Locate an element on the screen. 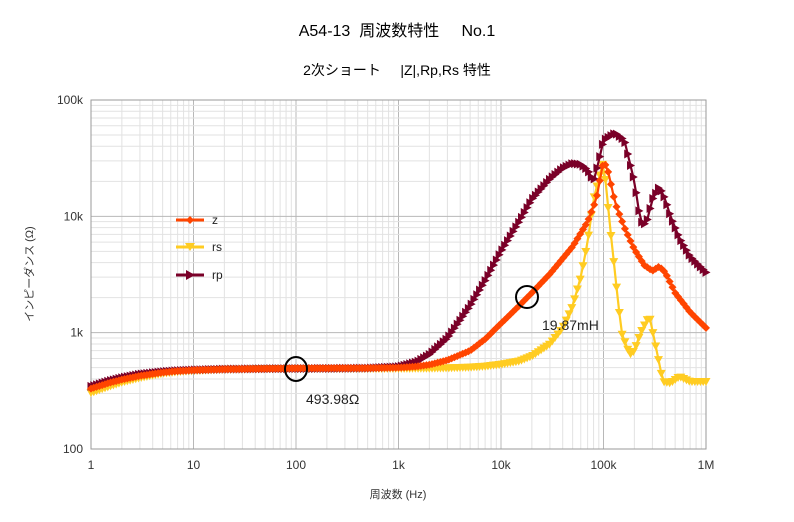 This screenshot has height=522, width=794. x-tick-label: 1M is located at coordinates (706, 465).